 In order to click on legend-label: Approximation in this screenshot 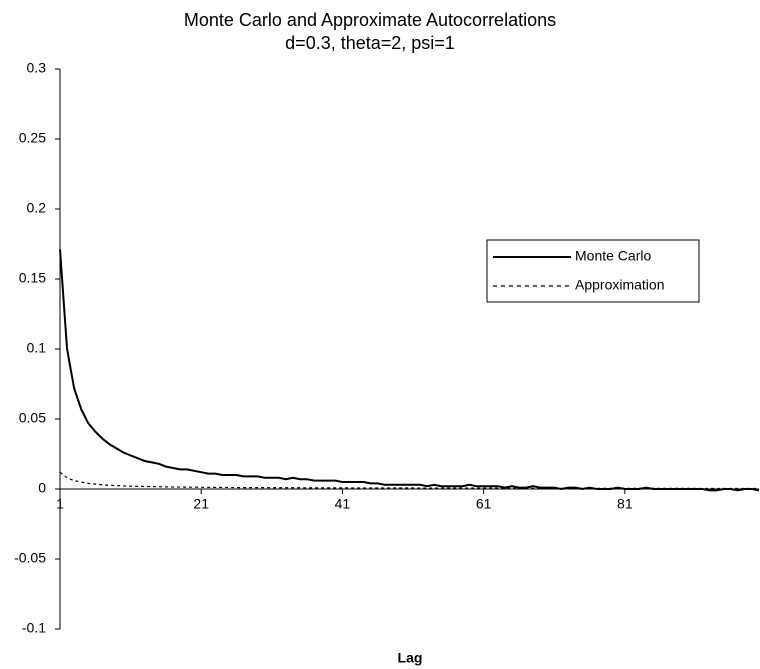, I will do `click(620, 285)`.